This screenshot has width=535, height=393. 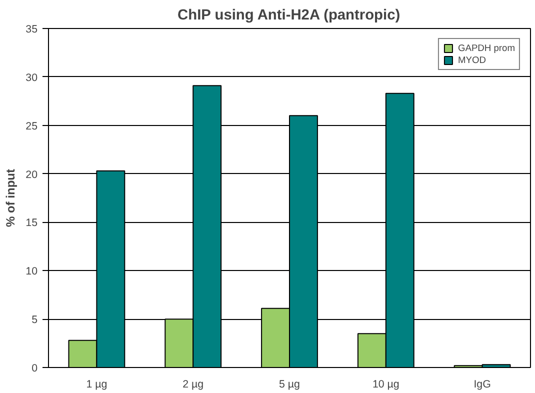 What do you see at coordinates (32, 126) in the screenshot?
I see `y-tick-label: 25` at bounding box center [32, 126].